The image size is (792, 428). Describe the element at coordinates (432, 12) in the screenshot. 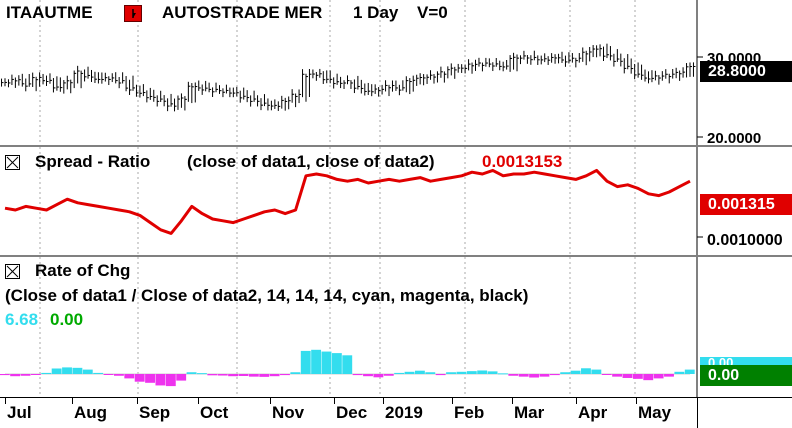

I see `volume-label: V=0` at that location.